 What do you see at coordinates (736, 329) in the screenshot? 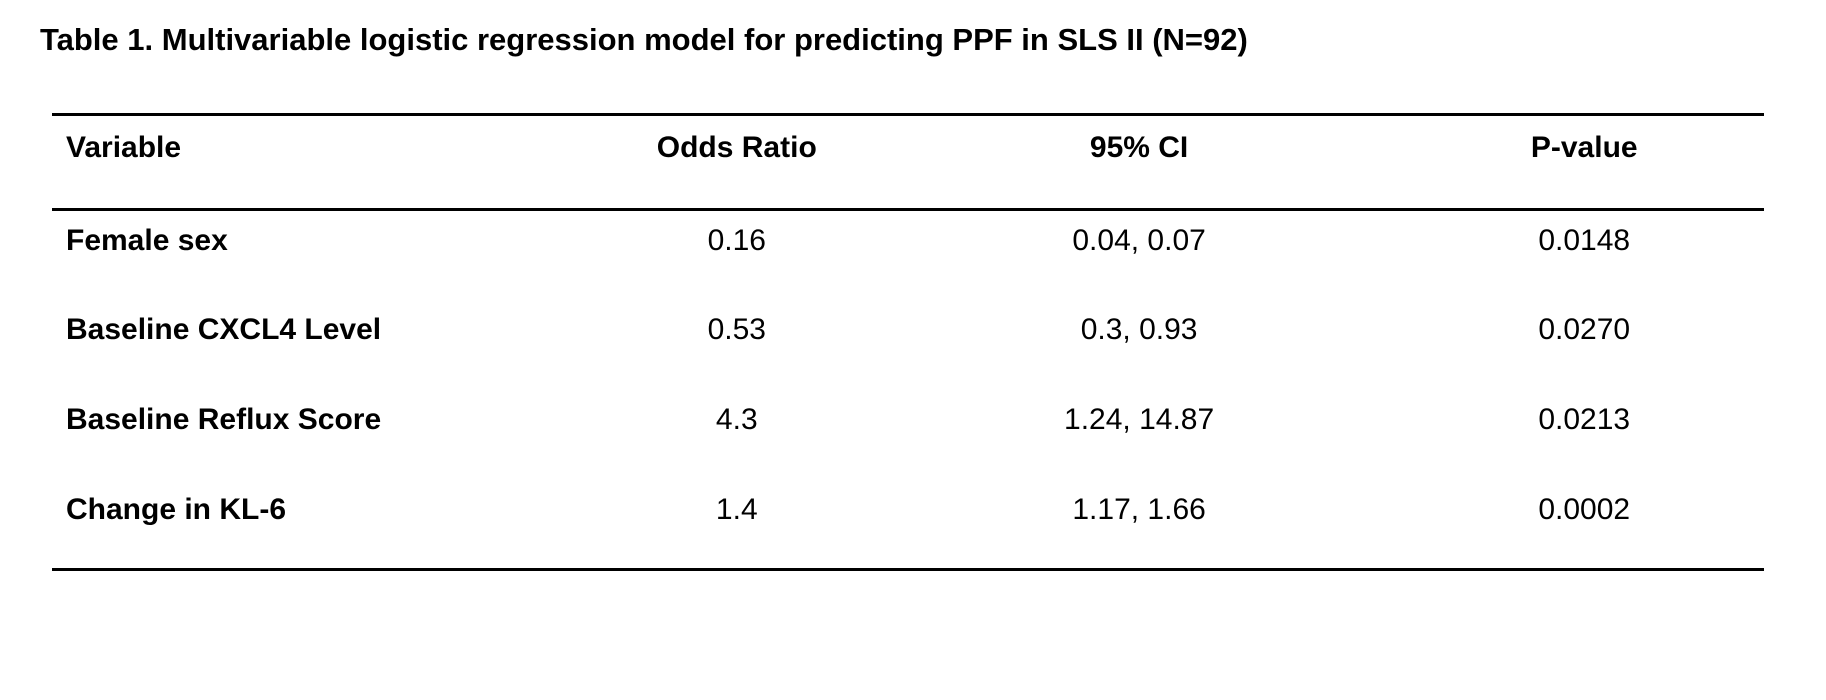
I see `cell-odds-ratio: 0.53` at bounding box center [736, 329].